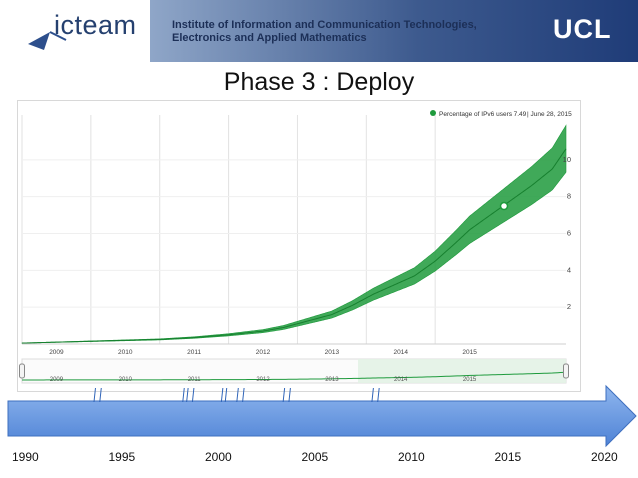 Image resolution: width=638 pixels, height=478 pixels. What do you see at coordinates (518, 114) in the screenshot?
I see `legend-value: : 7.49` at bounding box center [518, 114].